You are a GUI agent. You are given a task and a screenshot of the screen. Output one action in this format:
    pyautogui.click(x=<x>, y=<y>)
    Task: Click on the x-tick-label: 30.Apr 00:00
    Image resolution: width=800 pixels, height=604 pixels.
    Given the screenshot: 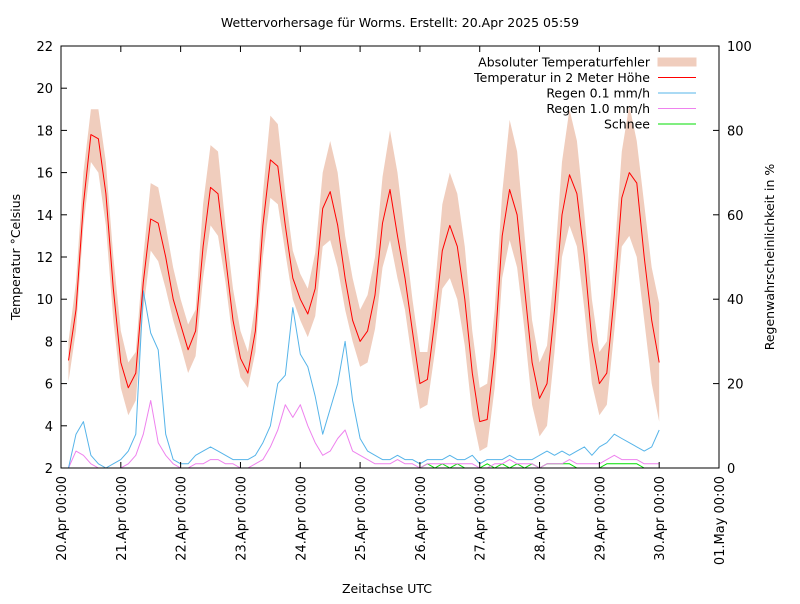 What is the action you would take?
    pyautogui.click(x=660, y=518)
    